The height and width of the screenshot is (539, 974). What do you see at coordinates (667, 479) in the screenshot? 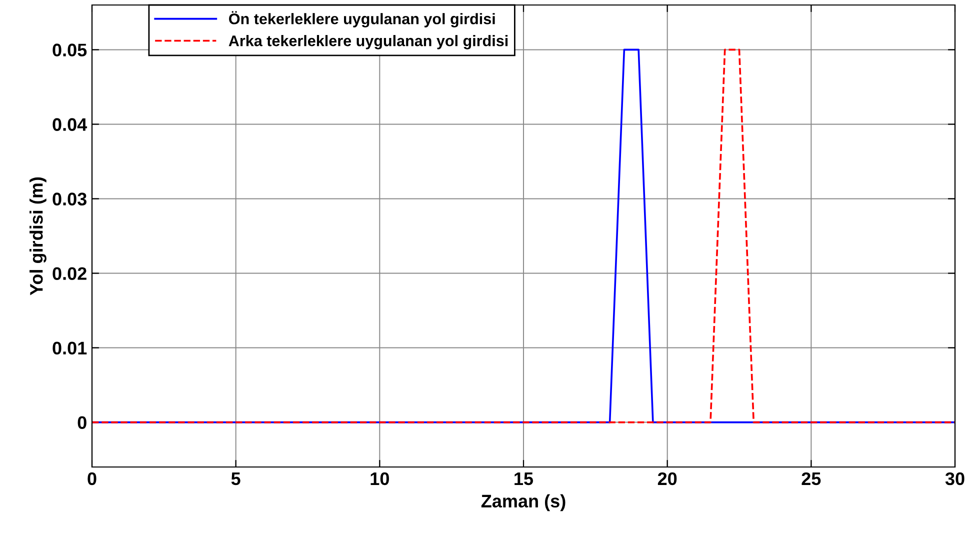
I see `x-tick-label: 20` at bounding box center [667, 479].